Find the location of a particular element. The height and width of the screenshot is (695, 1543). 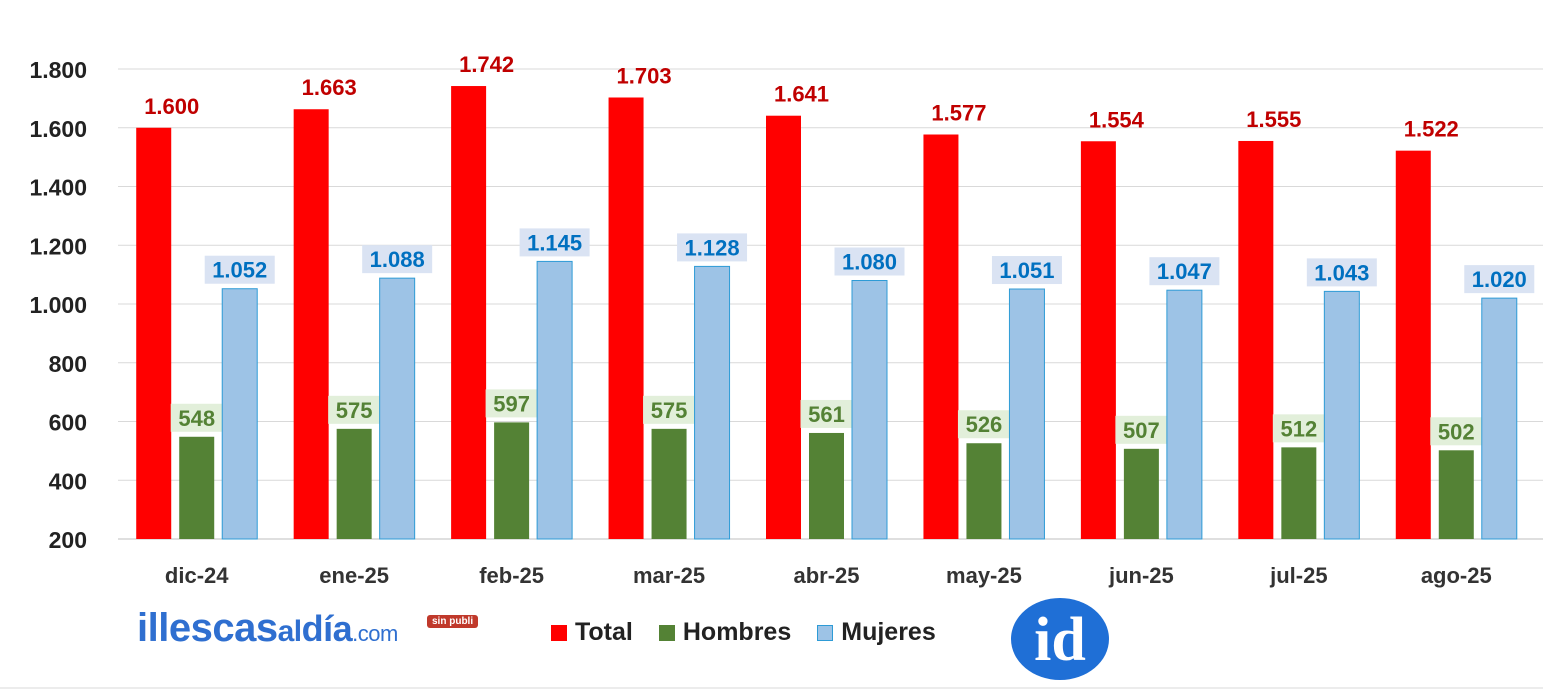

y-tick-label: 600 is located at coordinates (68, 423).